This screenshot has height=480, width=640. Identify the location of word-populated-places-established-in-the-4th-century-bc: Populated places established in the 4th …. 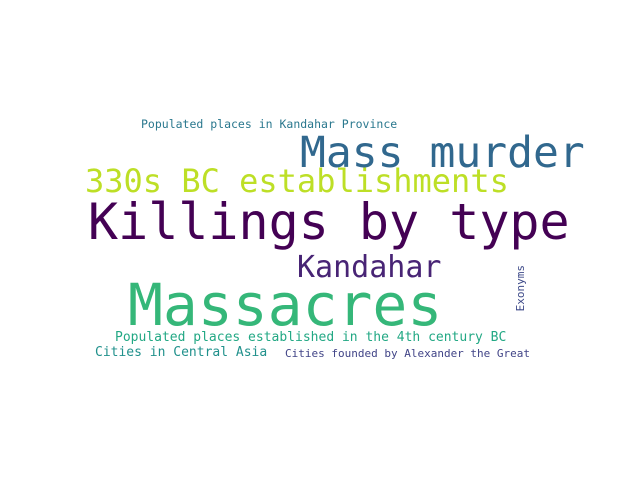
(311, 337).